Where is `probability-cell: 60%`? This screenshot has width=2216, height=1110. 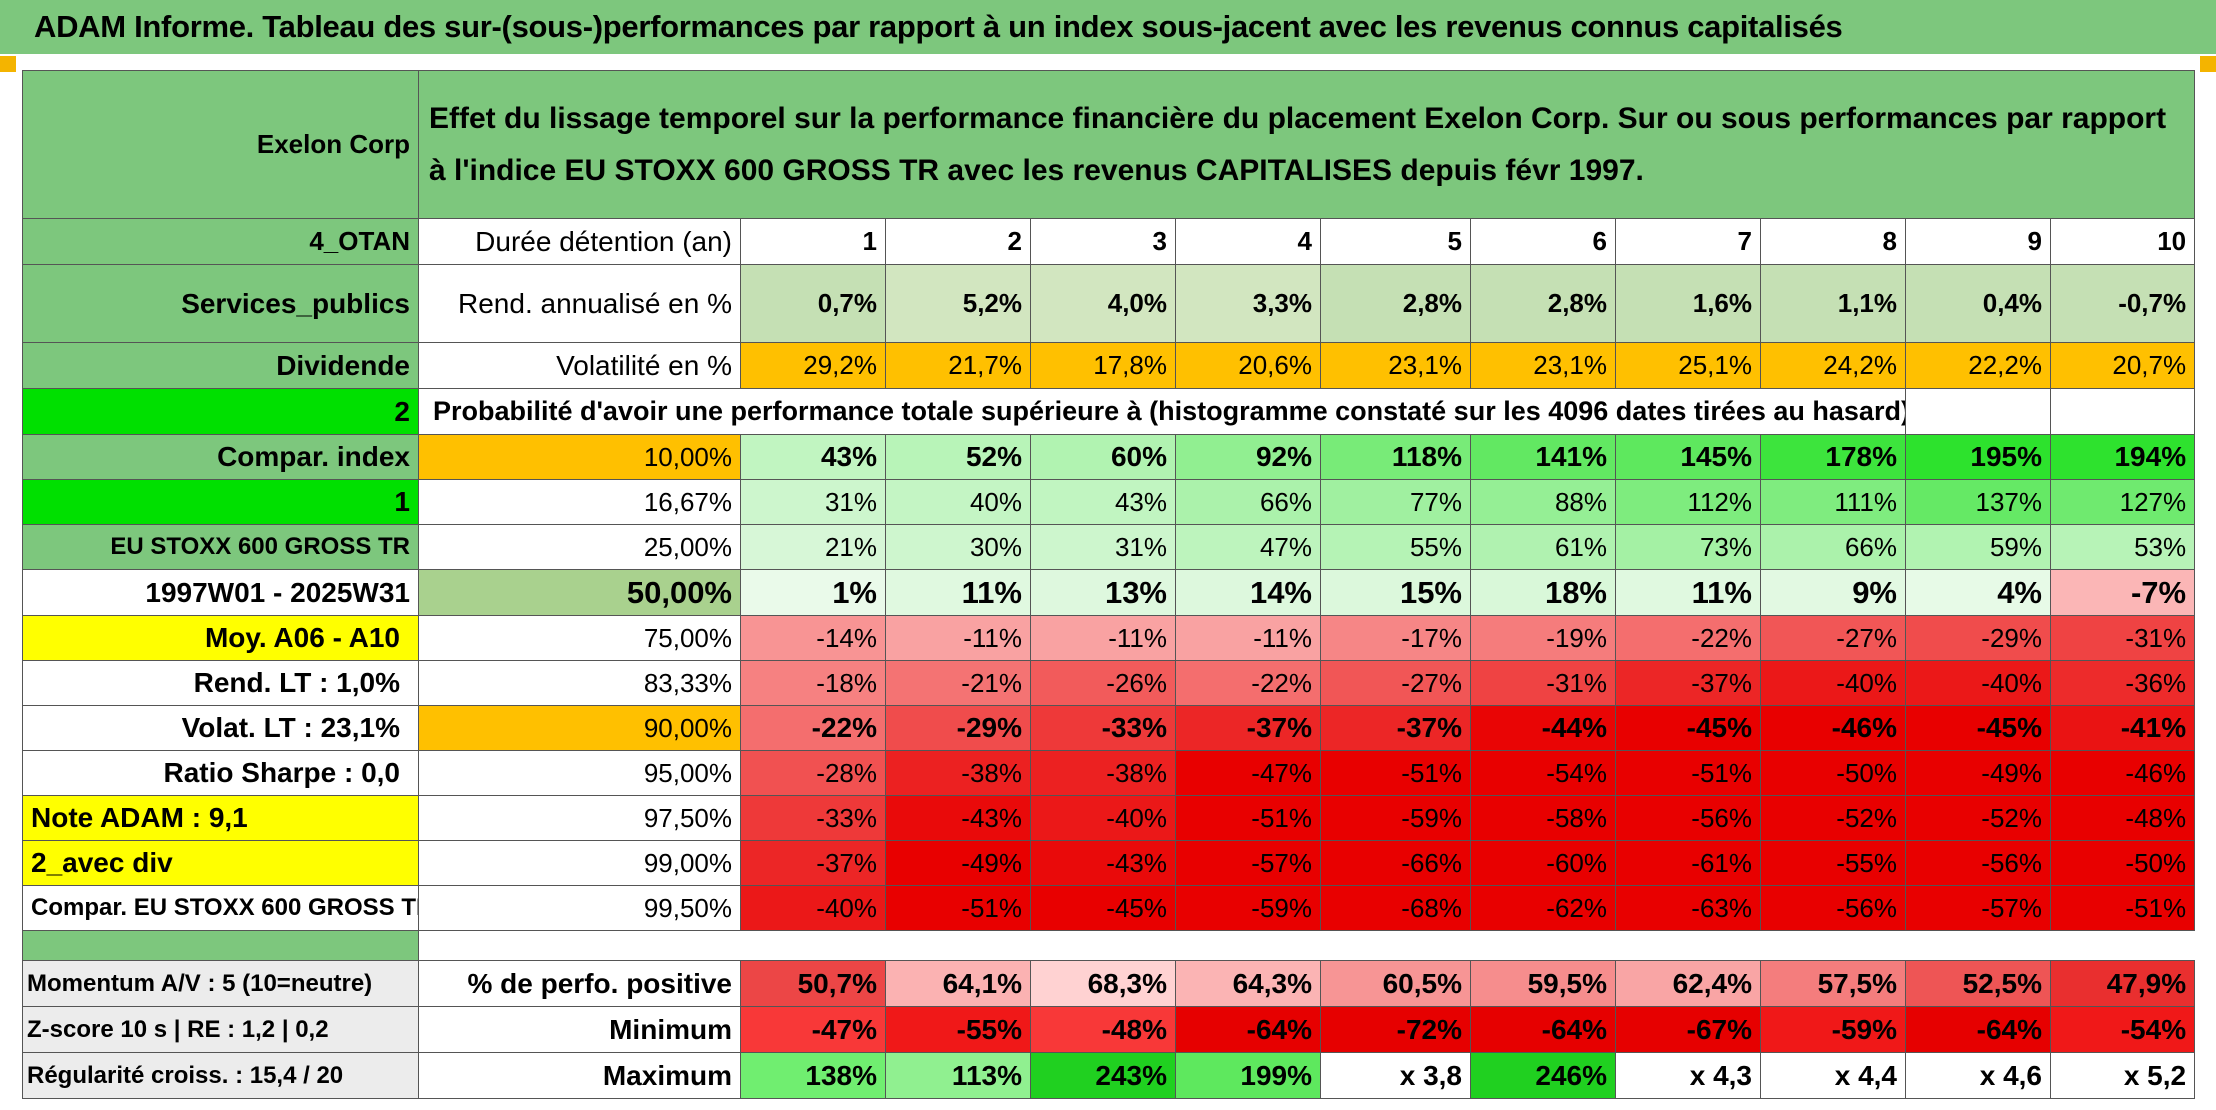 probability-cell: 60% is located at coordinates (1103, 457).